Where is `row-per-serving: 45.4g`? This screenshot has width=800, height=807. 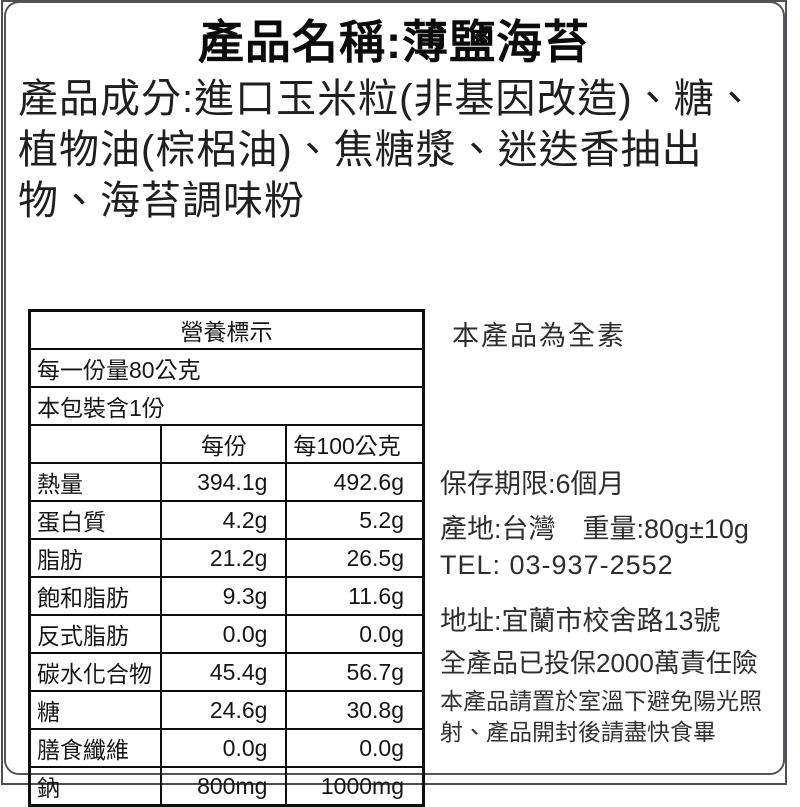
row-per-serving: 45.4g is located at coordinates (224, 672).